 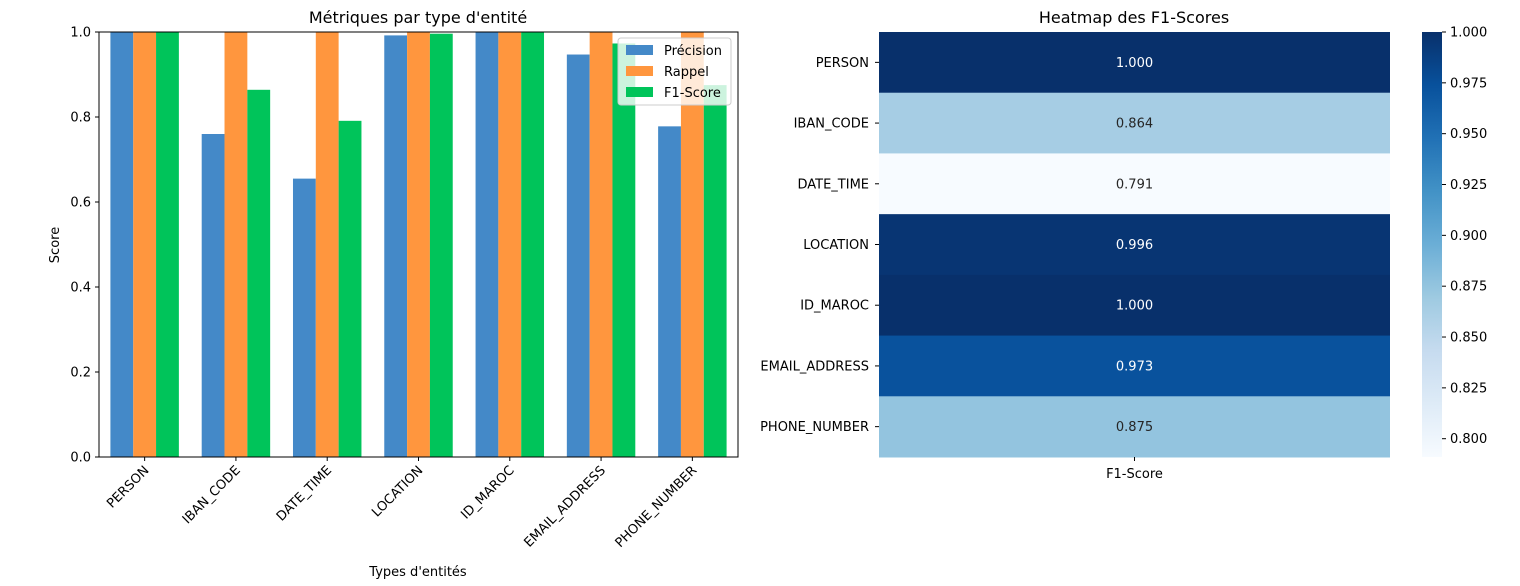 I want to click on y-tick-label: 0.4, so click(x=80, y=288).